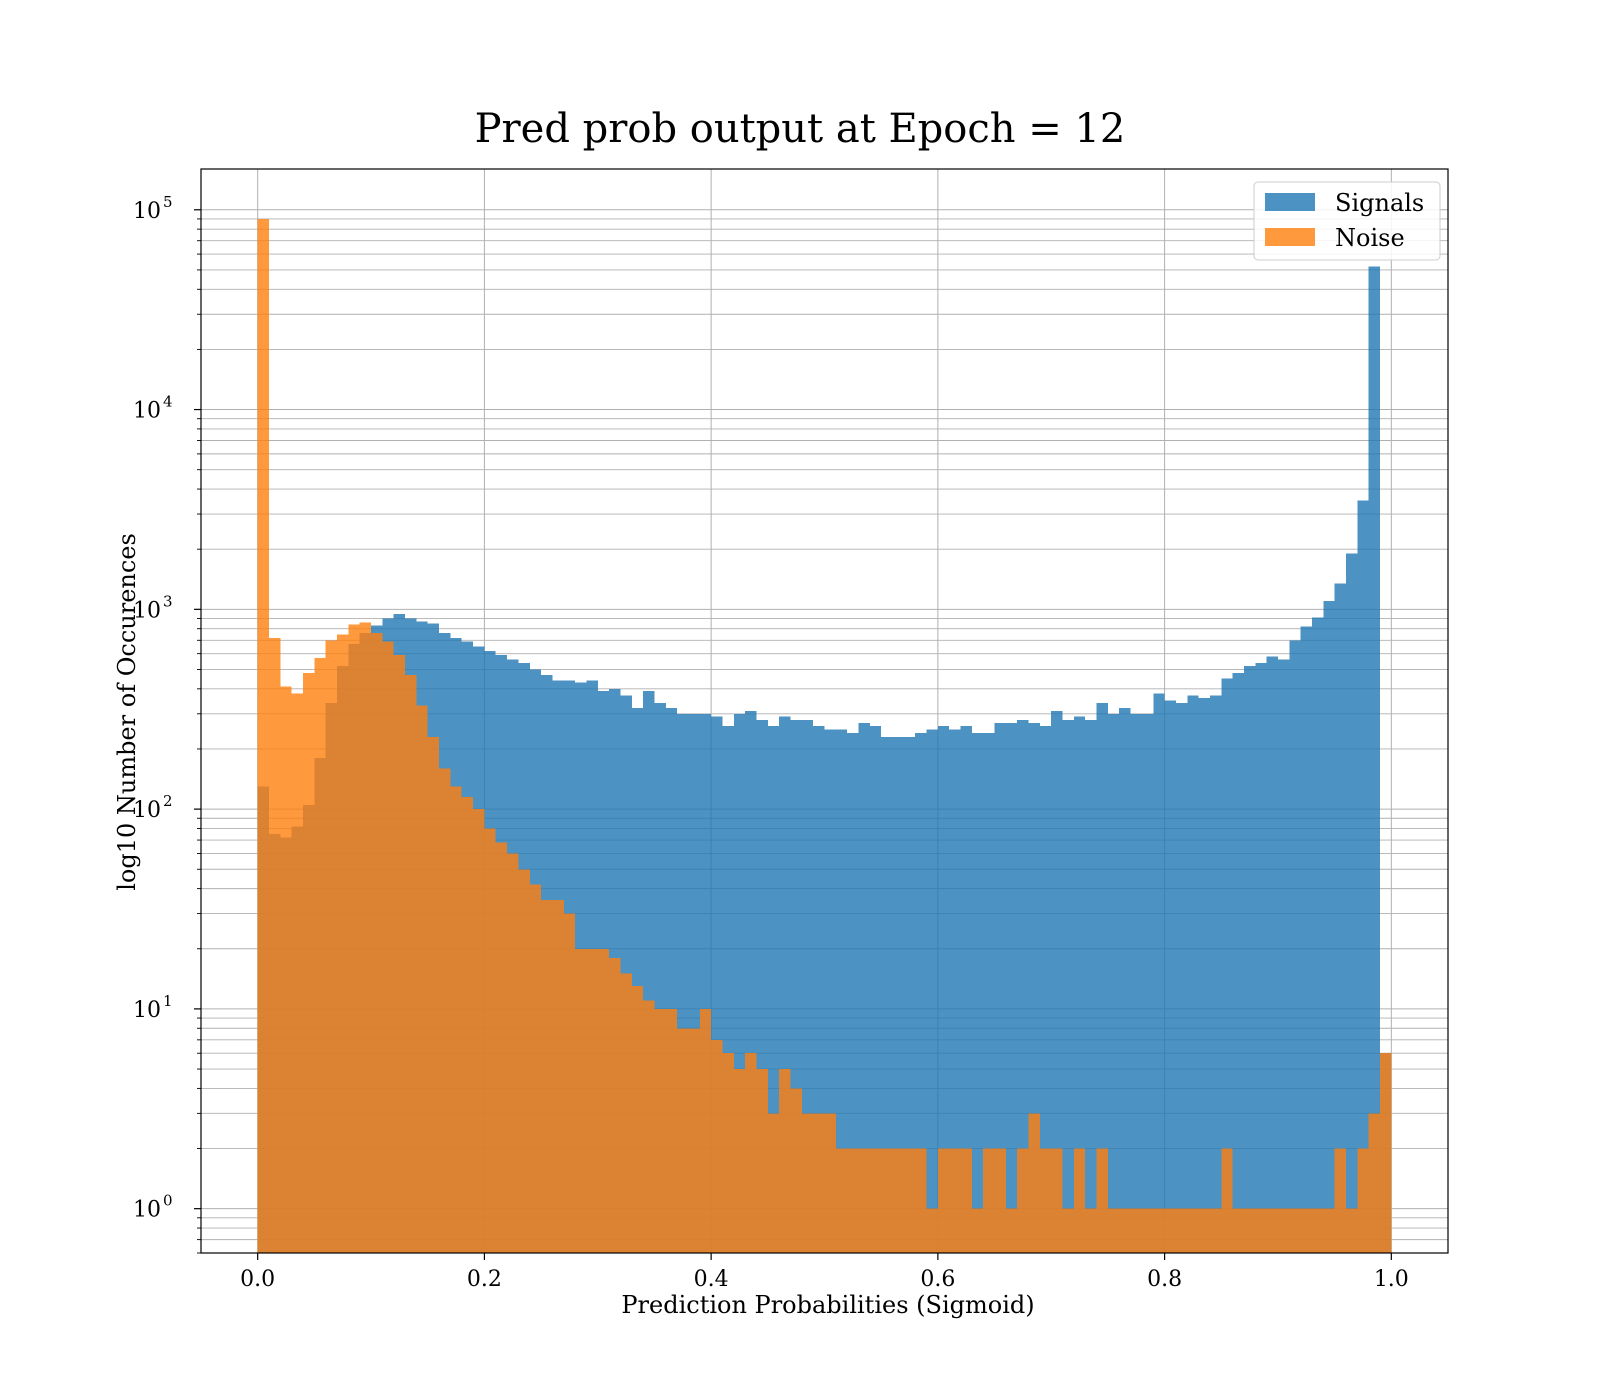 This screenshot has width=1600, height=1400. What do you see at coordinates (484, 1279) in the screenshot?
I see `x-tick-label: 0.2` at bounding box center [484, 1279].